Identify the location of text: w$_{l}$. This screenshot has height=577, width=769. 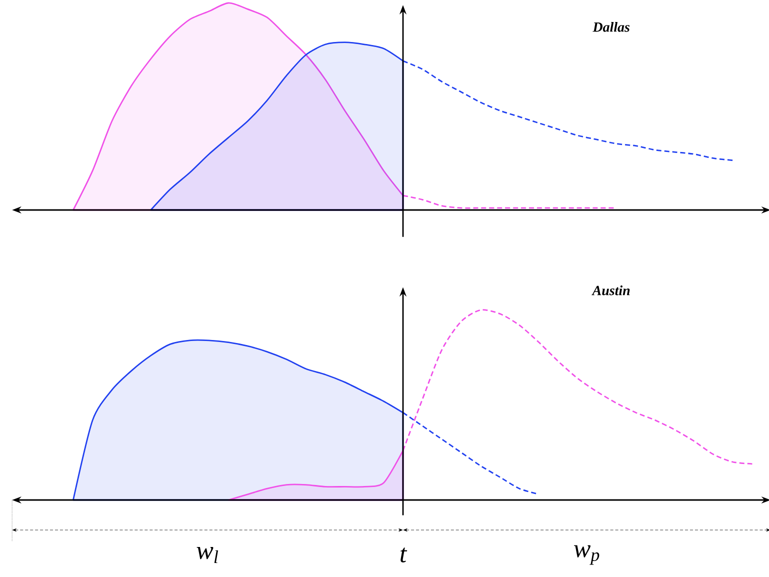
(207, 555).